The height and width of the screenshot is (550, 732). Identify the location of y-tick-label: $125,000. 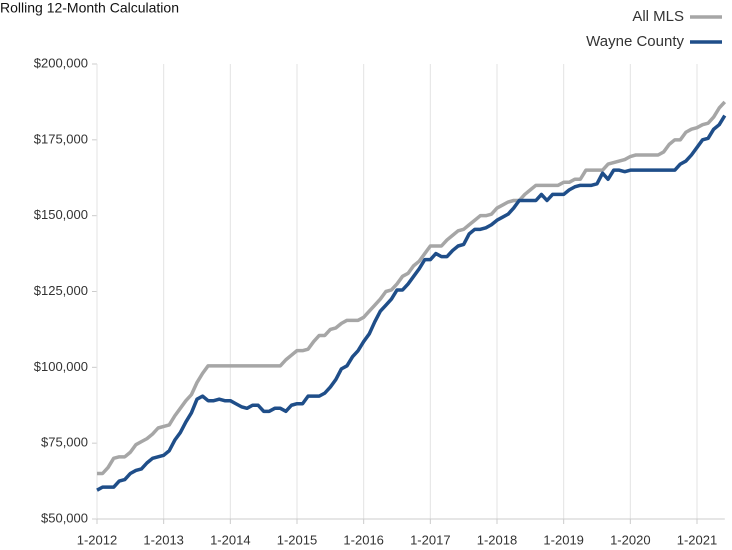
(61, 290).